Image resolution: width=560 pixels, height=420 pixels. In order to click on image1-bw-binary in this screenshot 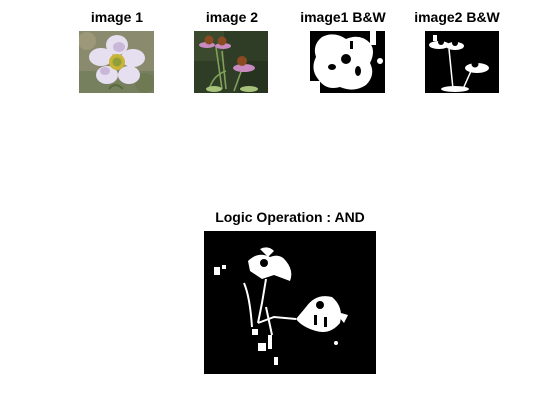, I will do `click(347, 62)`.